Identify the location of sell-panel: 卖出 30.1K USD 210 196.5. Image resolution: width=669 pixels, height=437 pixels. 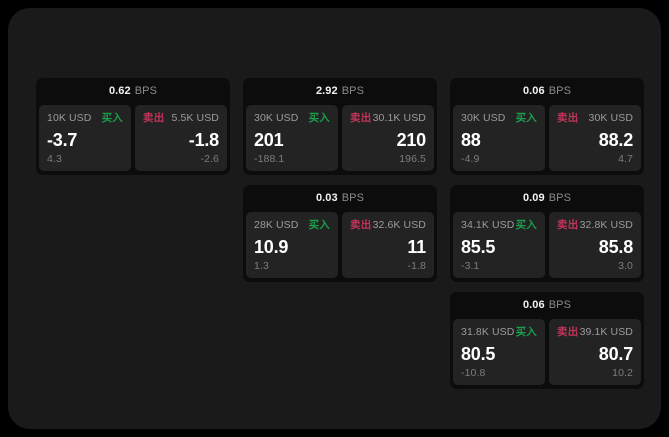
(388, 138).